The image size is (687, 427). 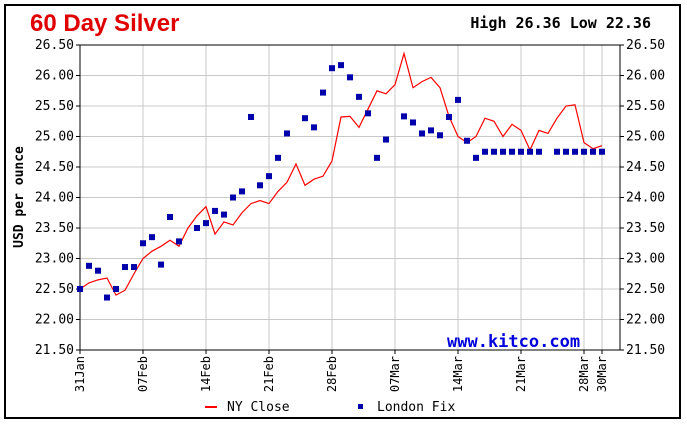 What do you see at coordinates (54, 106) in the screenshot?
I see `y-tick-label-left: 25.50` at bounding box center [54, 106].